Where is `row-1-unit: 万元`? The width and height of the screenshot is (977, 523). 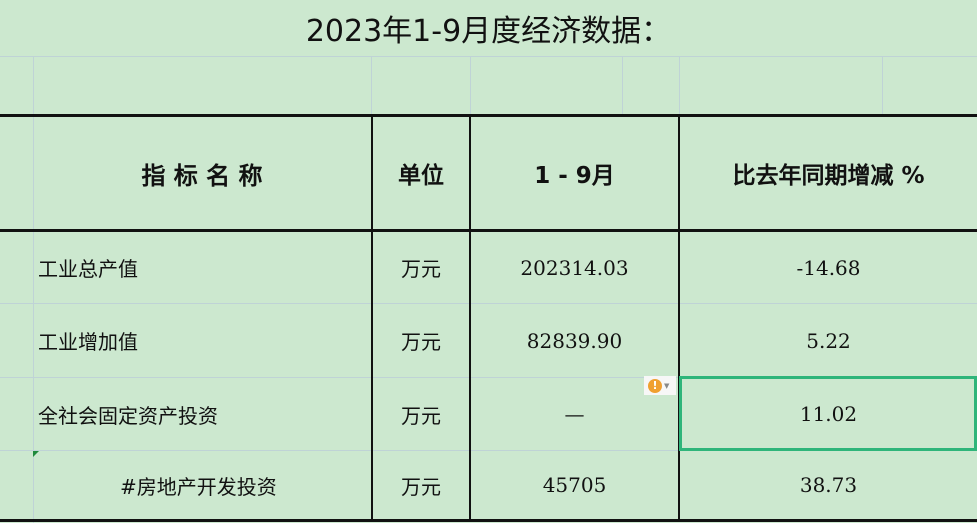
row-1-unit: 万元 is located at coordinates (421, 269).